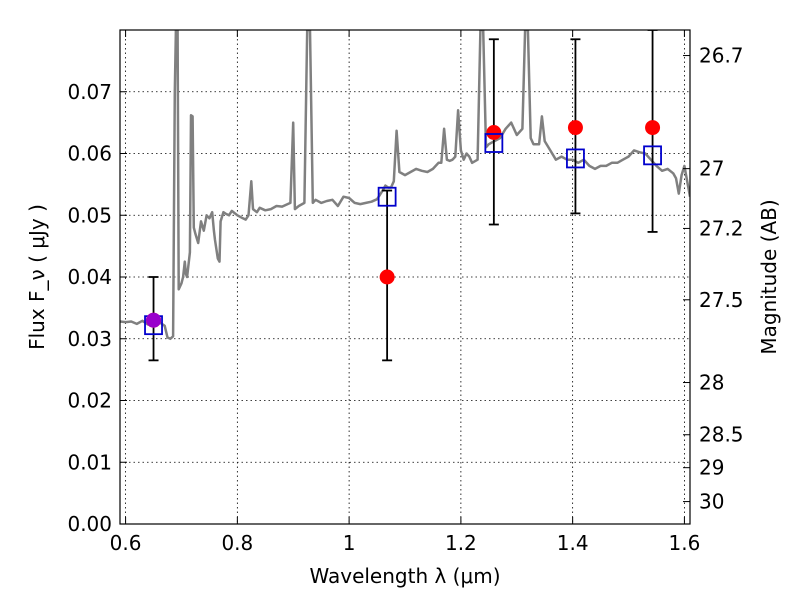 The height and width of the screenshot is (600, 800). I want to click on right-tick-label: 27.2, so click(721, 228).